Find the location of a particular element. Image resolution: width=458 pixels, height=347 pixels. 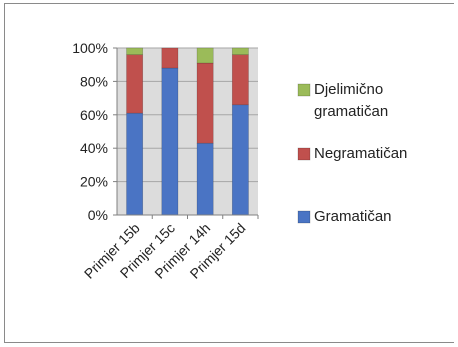

y-tick-label: 20% is located at coordinates (94, 182).